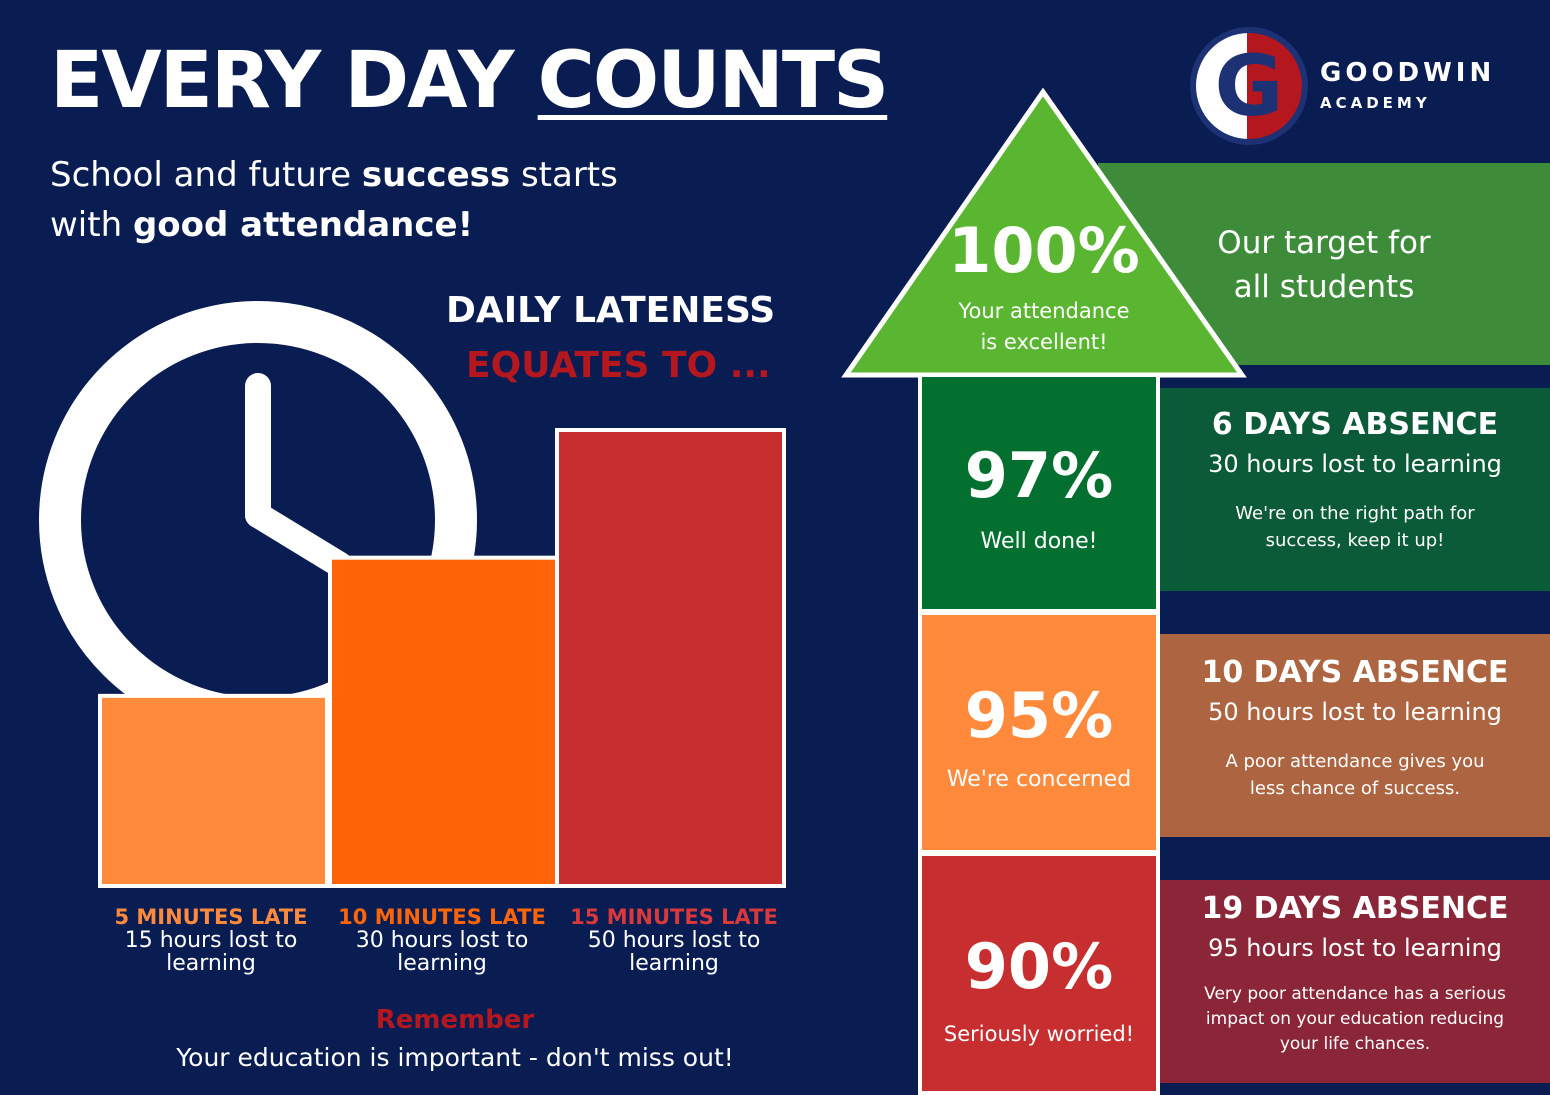 The width and height of the screenshot is (1550, 1095). Describe the element at coordinates (569, 175) in the screenshot. I see `subtitle-text-c: starts` at that location.